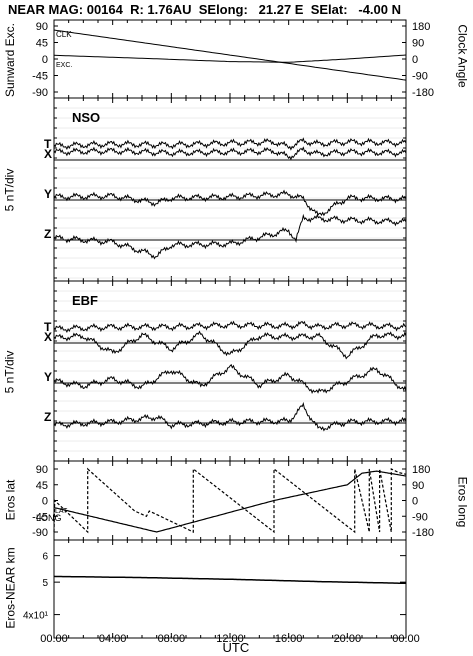  What do you see at coordinates (8, 372) in the screenshot?
I see `ebf-axis-label: 5 nT/div` at bounding box center [8, 372].